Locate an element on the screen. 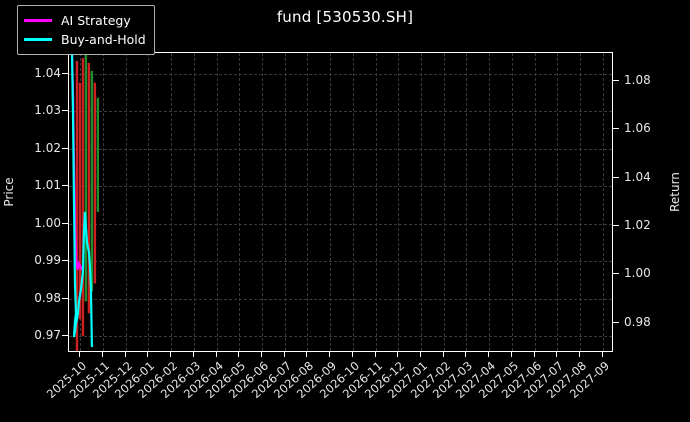 The image size is (690, 422). chart-legend: AI Strategy Buy-and-Hold is located at coordinates (86, 30).